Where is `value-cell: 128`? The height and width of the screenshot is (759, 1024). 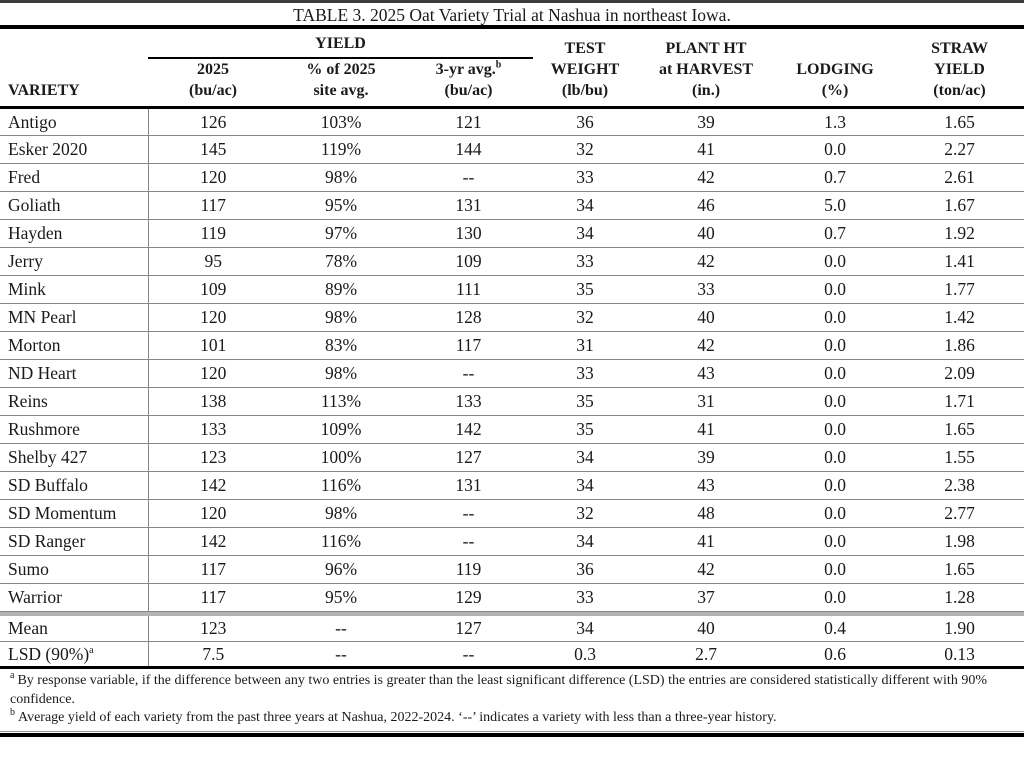
value-cell: 128 is located at coordinates (469, 317).